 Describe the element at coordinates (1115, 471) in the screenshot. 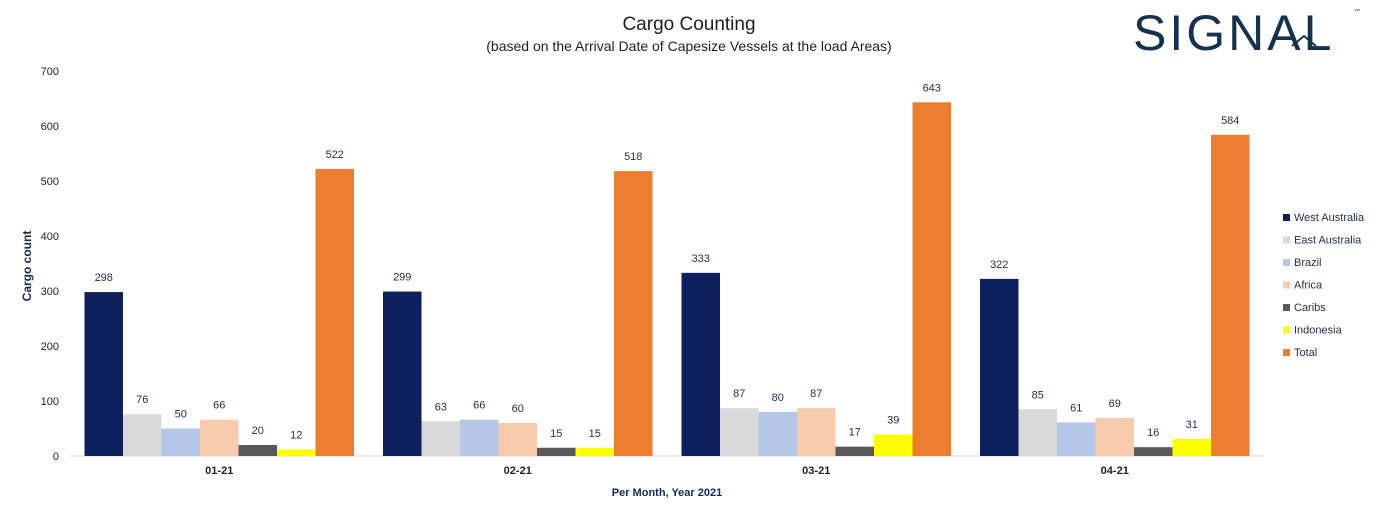

I see `category-label: 04-21` at that location.